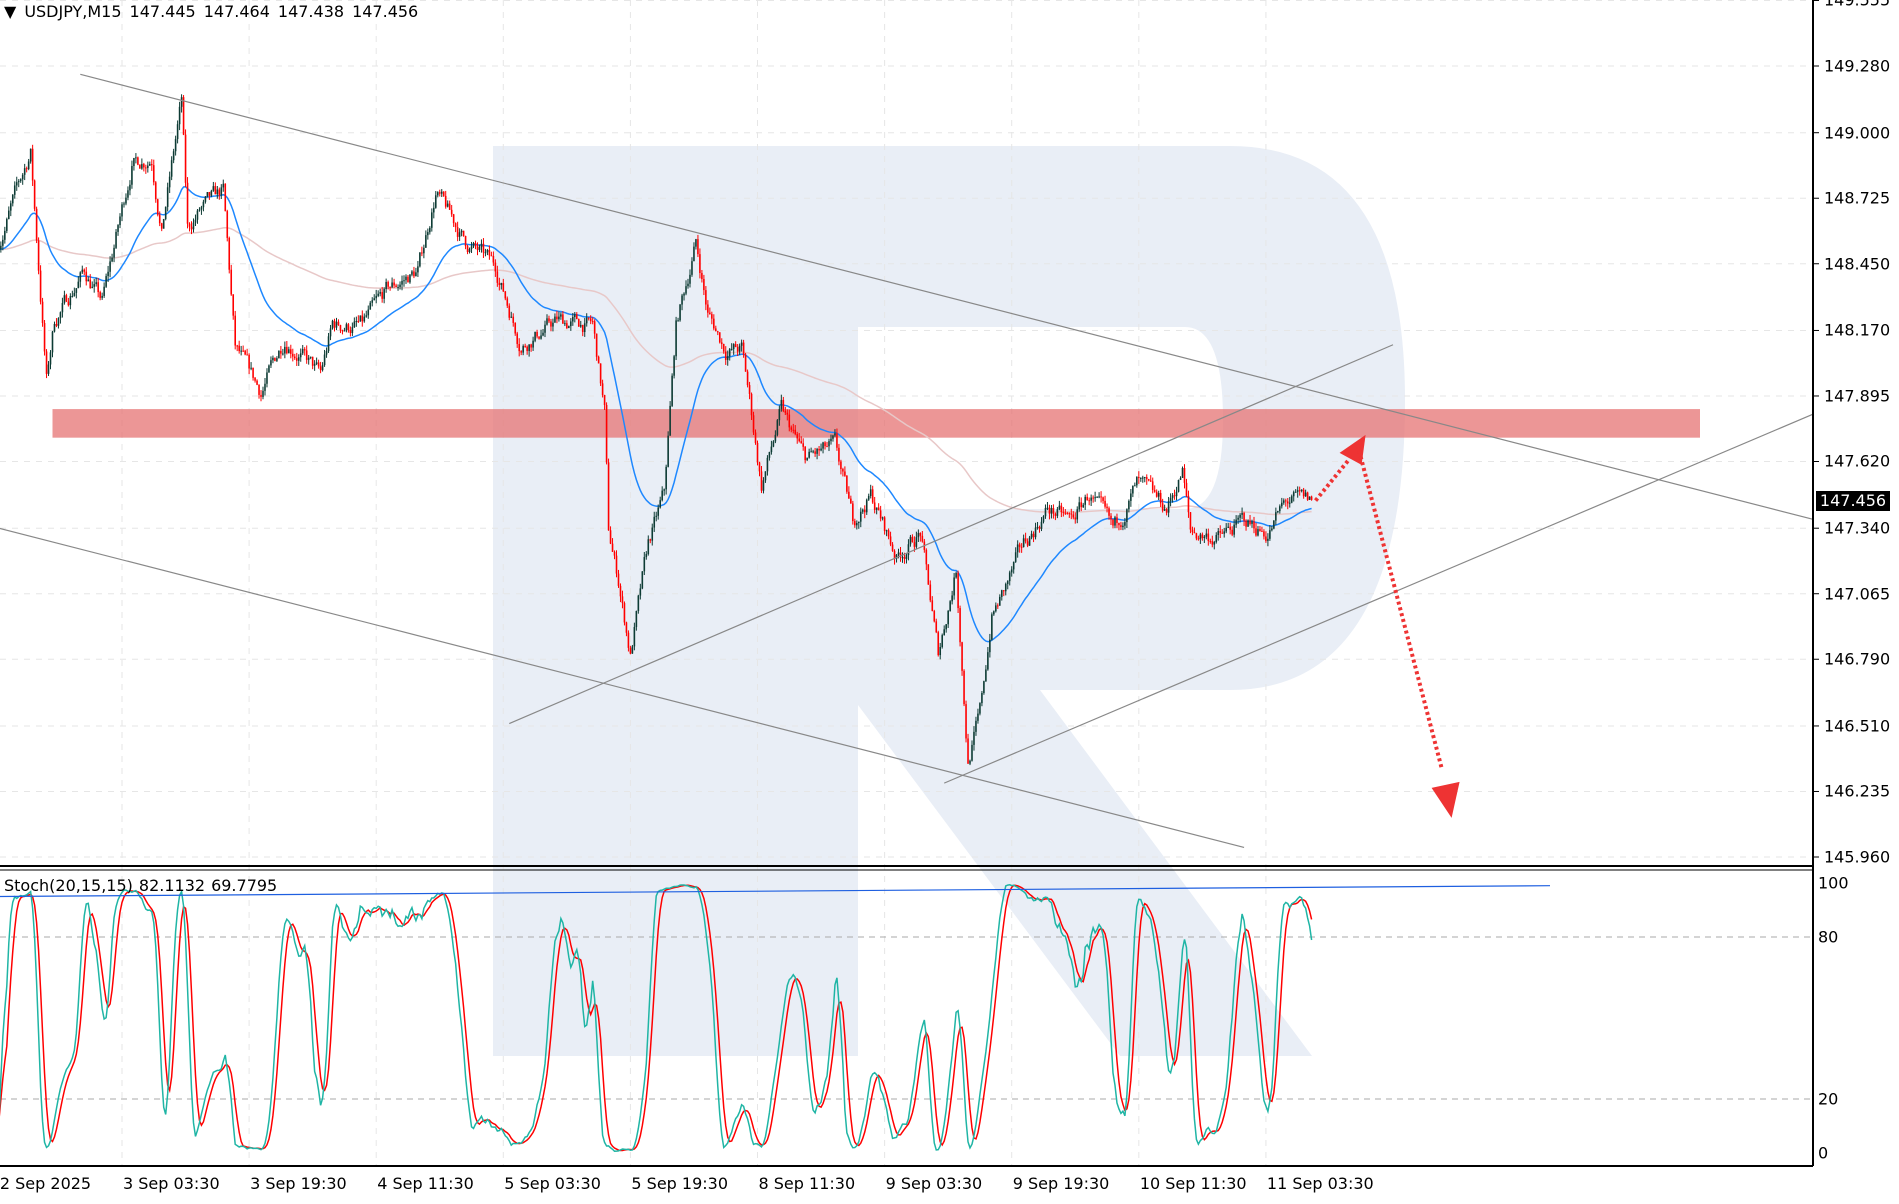 The image size is (1899, 1204). What do you see at coordinates (680, 1183) in the screenshot?
I see `time-tick-label: 5 Sep 19:30` at bounding box center [680, 1183].